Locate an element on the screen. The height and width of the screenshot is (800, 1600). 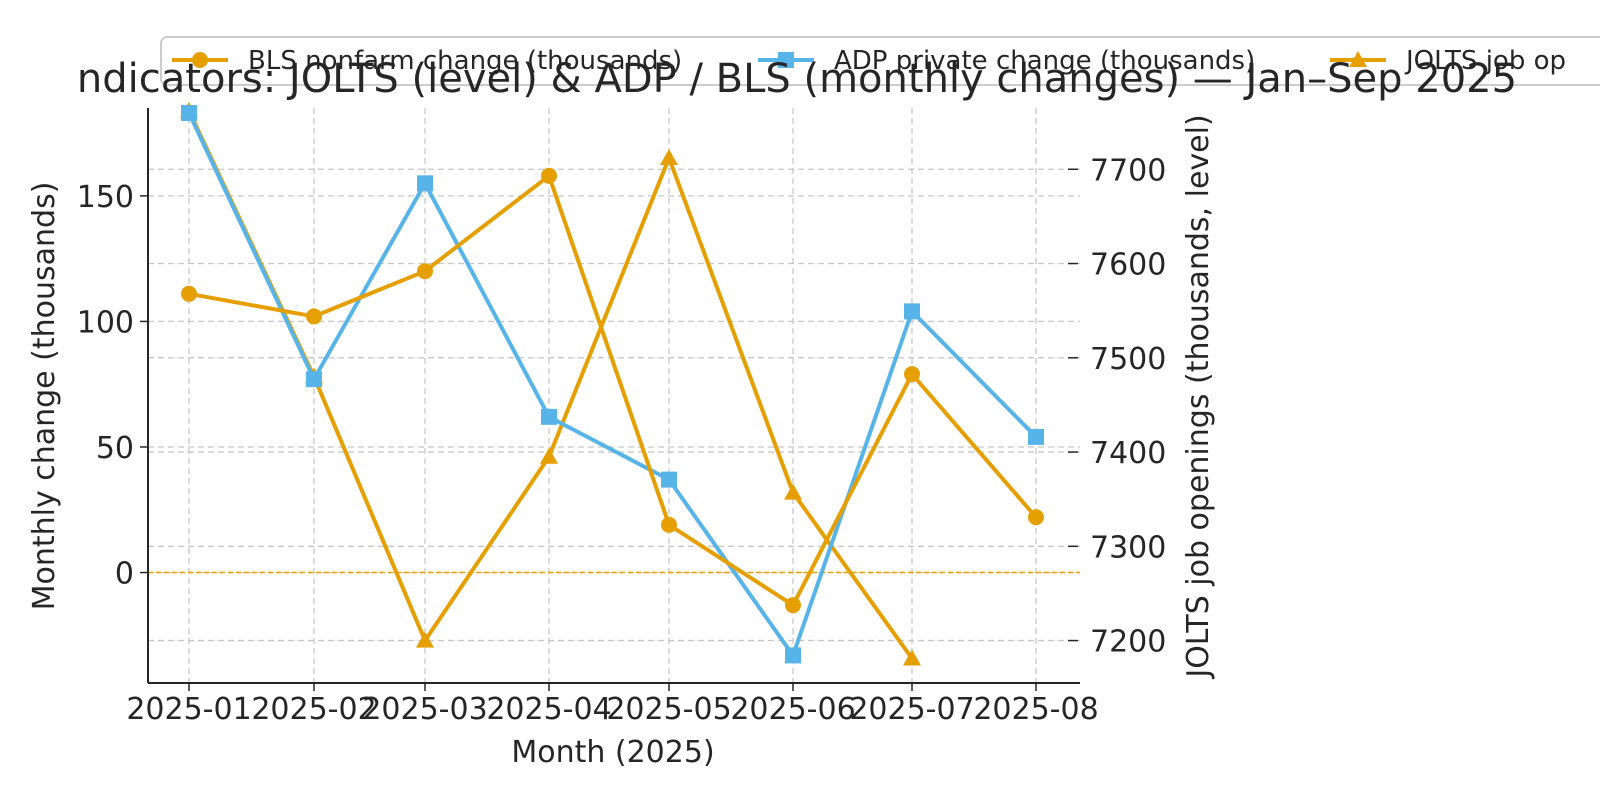
x-tick-label: 2025-04 is located at coordinates (548, 709).